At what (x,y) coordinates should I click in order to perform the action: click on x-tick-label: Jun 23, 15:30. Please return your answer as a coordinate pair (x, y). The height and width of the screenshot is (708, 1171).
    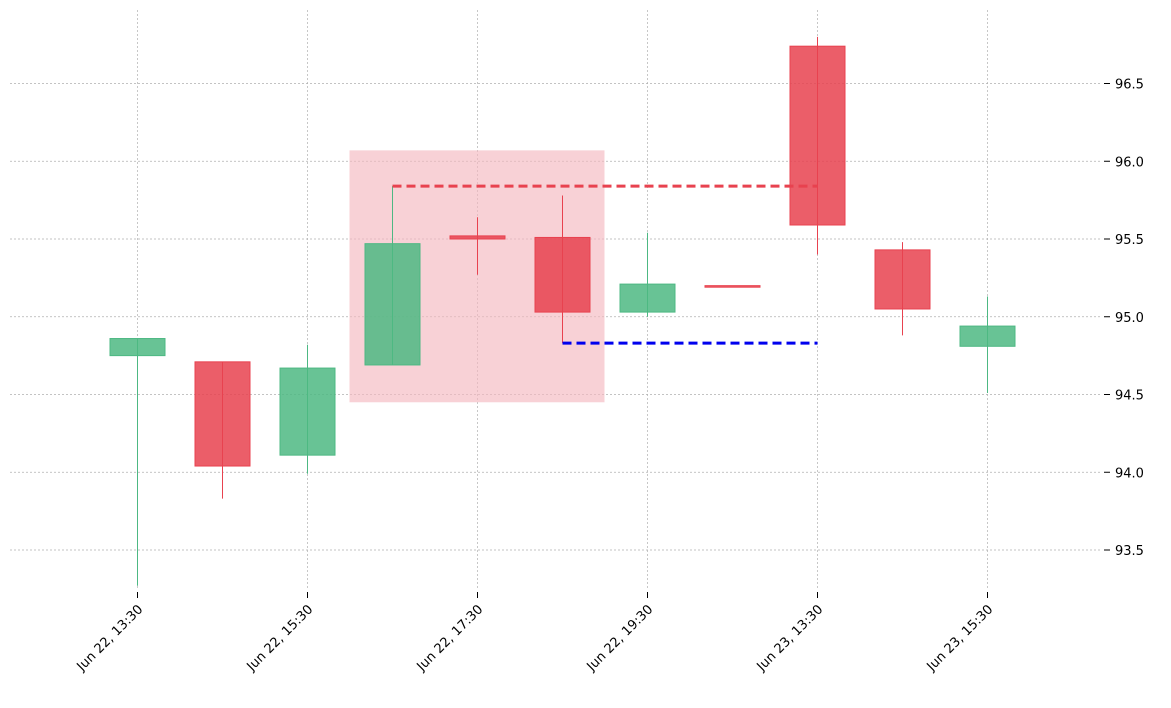
    Looking at the image, I should click on (960, 638).